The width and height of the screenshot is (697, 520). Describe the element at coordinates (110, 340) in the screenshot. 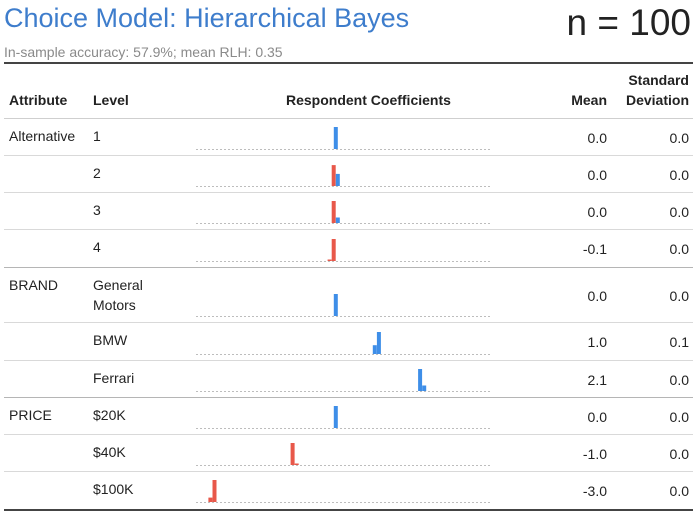

I see `level-label: BMW` at that location.